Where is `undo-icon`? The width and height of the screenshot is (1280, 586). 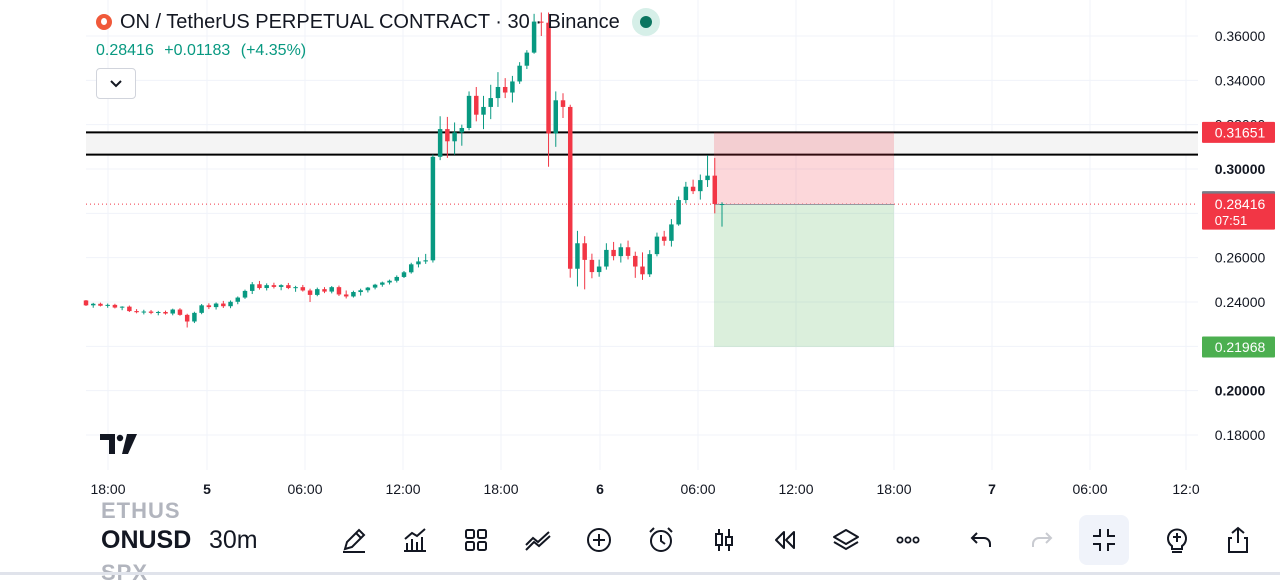 undo-icon is located at coordinates (980, 539).